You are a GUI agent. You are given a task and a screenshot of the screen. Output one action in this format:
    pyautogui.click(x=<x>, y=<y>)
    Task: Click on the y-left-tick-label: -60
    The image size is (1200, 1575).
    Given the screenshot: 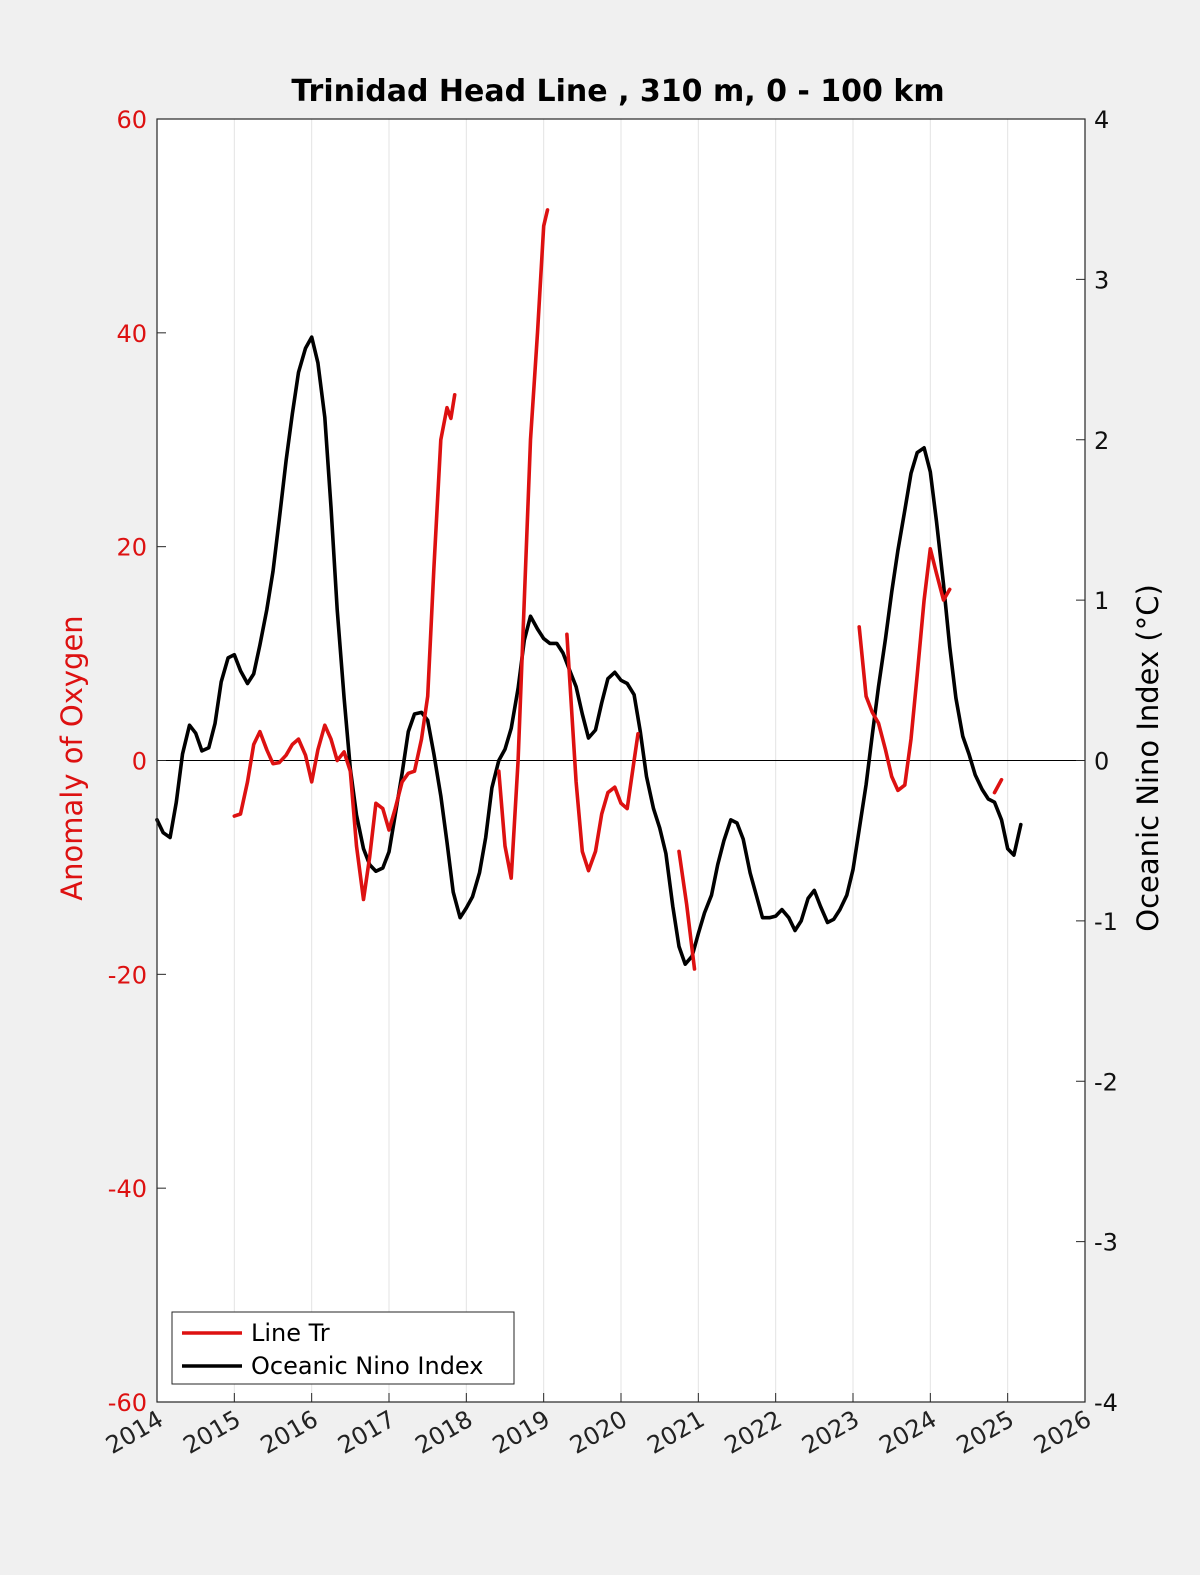 What is the action you would take?
    pyautogui.click(x=127, y=1403)
    